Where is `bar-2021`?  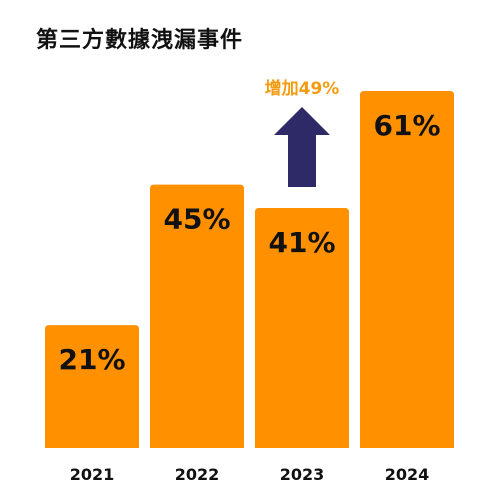
bar-2021 is located at coordinates (92, 386).